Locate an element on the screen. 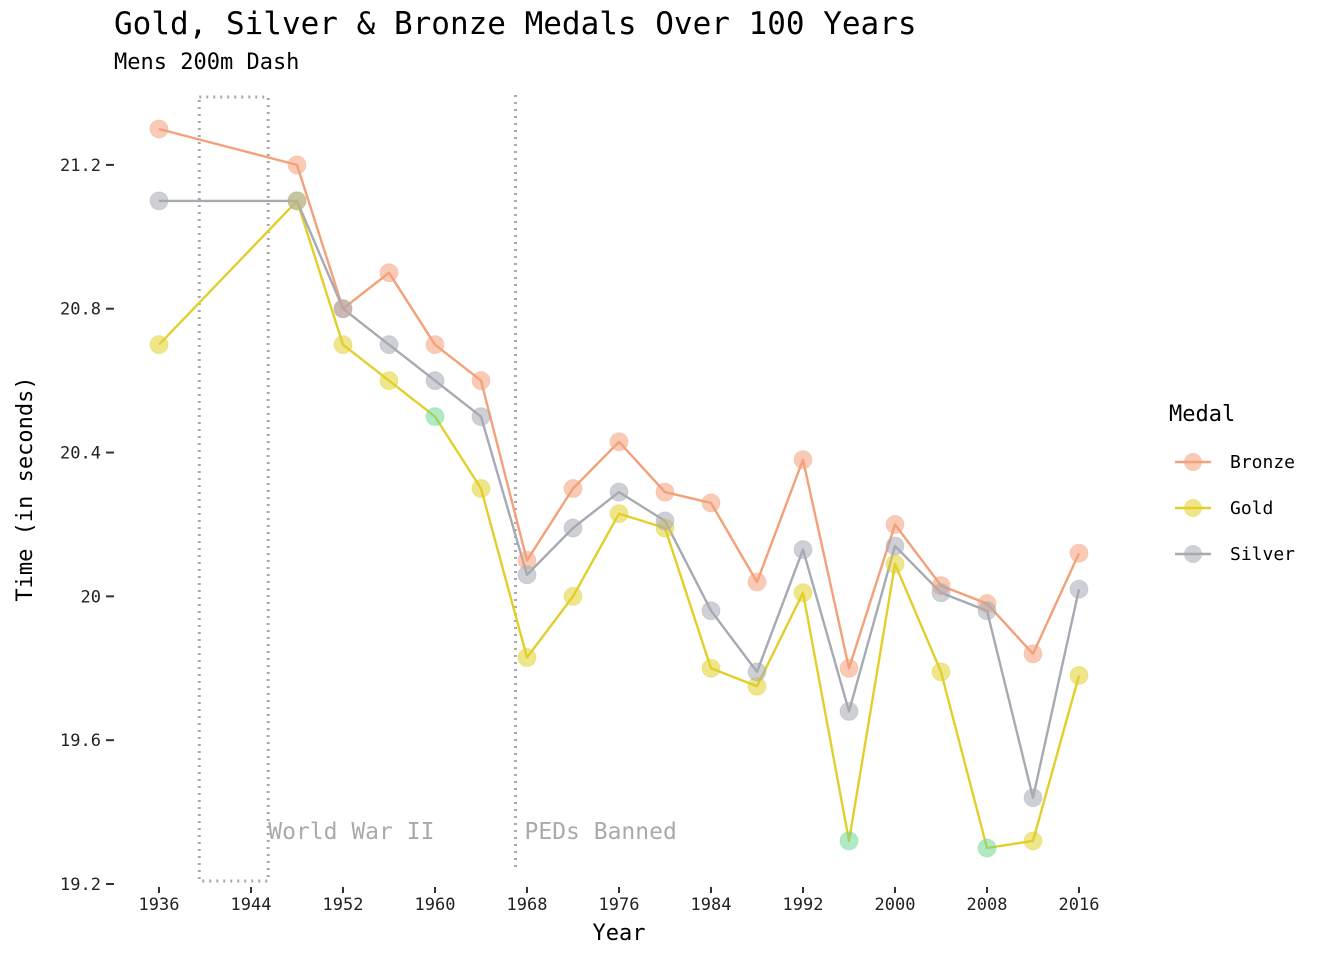  y-tick-label: 20.4 is located at coordinates (80, 454).